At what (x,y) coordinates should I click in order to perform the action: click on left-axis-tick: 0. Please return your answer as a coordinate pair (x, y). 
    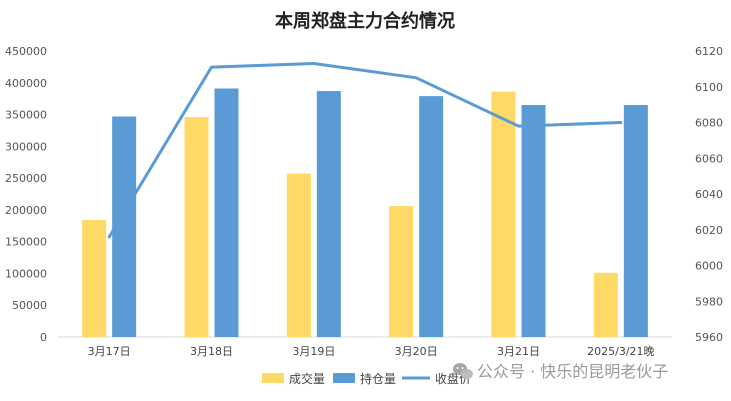
    Looking at the image, I should click on (43, 337).